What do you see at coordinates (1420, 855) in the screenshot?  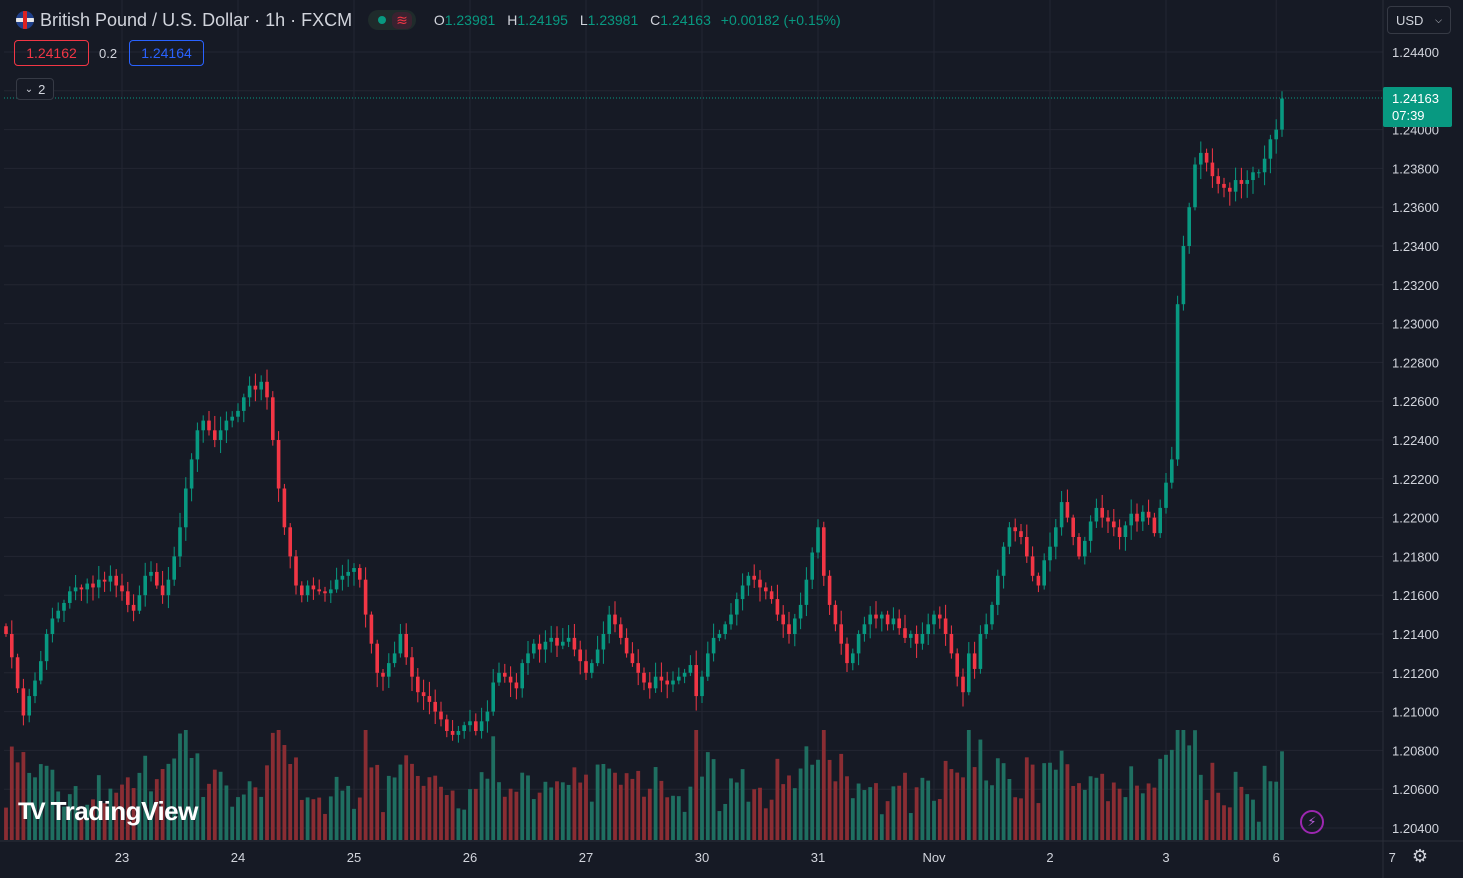 I see `gear-icon: ⚙` at bounding box center [1420, 855].